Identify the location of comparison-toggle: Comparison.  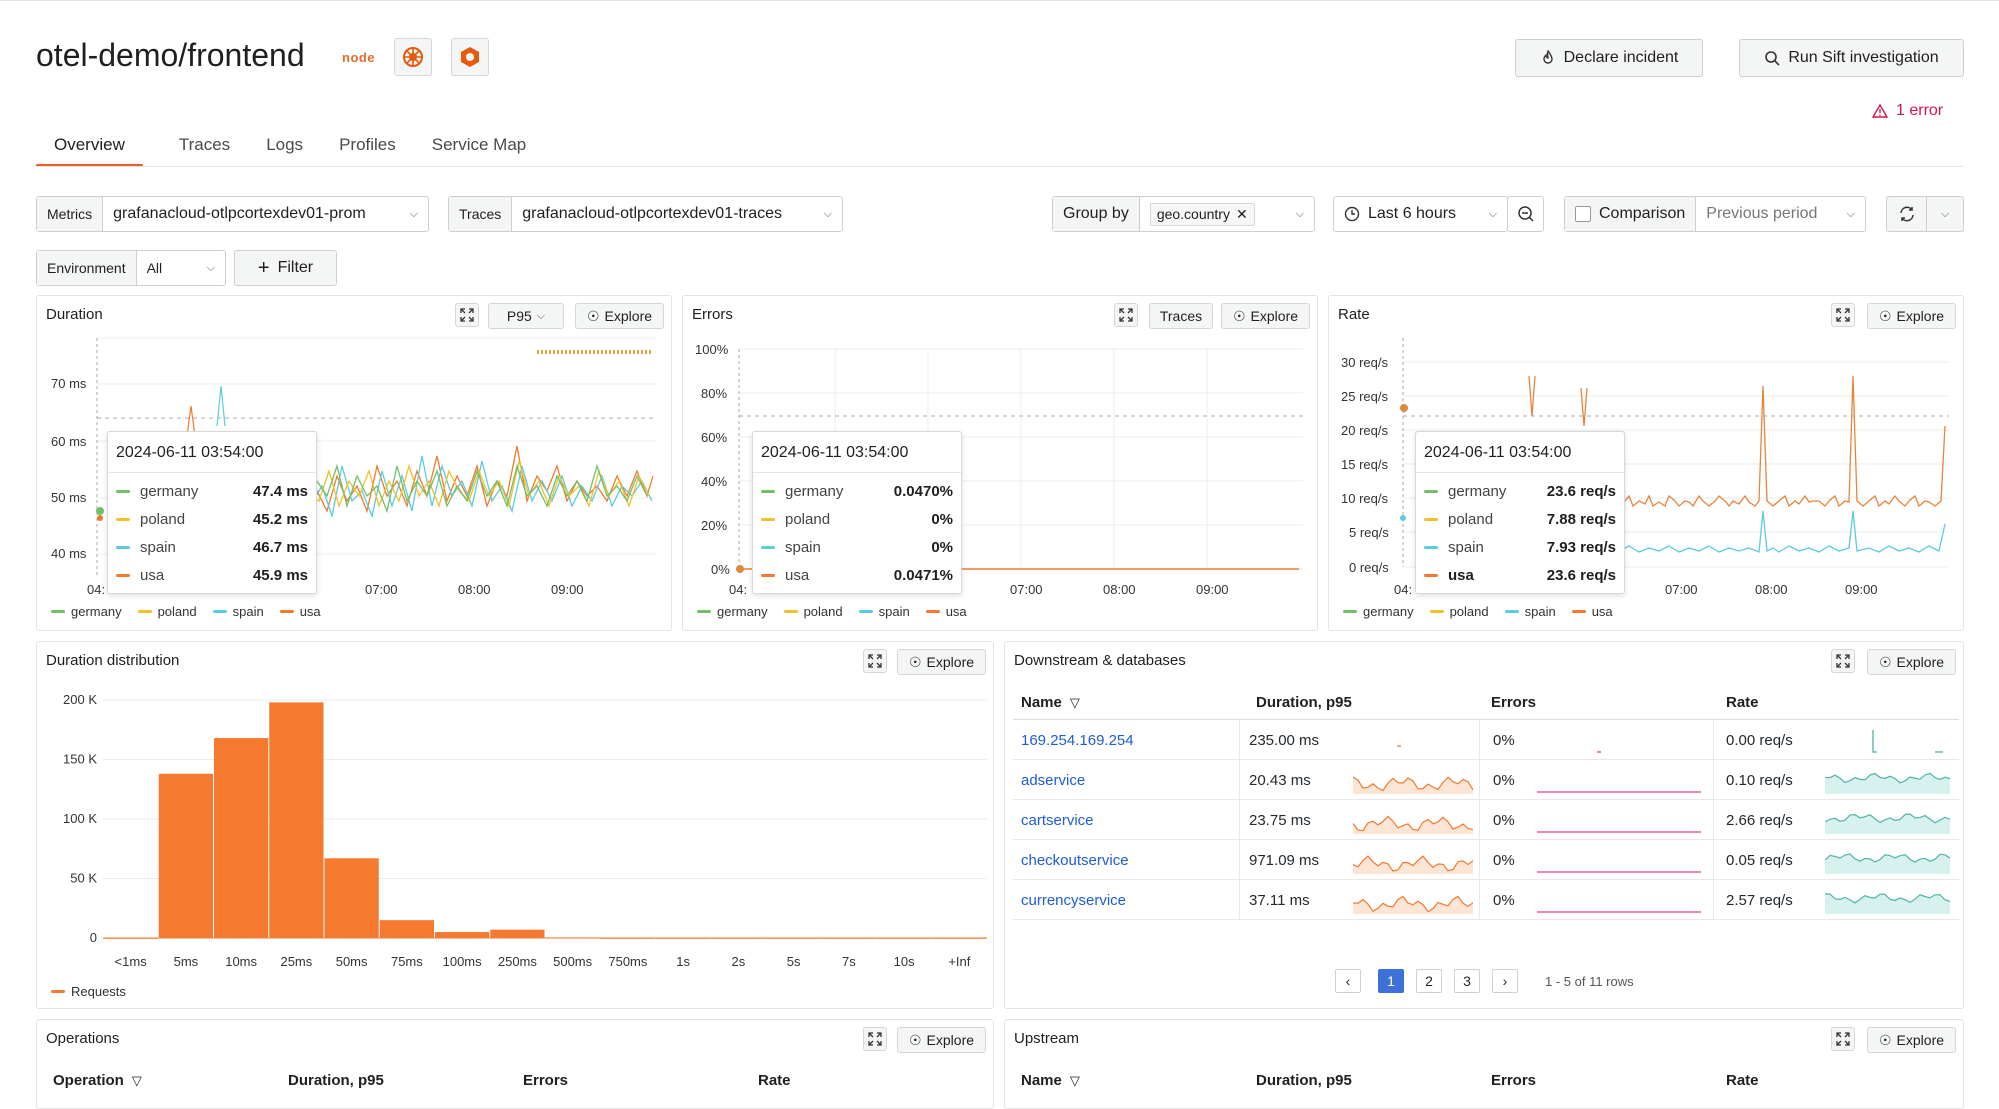
(1631, 214).